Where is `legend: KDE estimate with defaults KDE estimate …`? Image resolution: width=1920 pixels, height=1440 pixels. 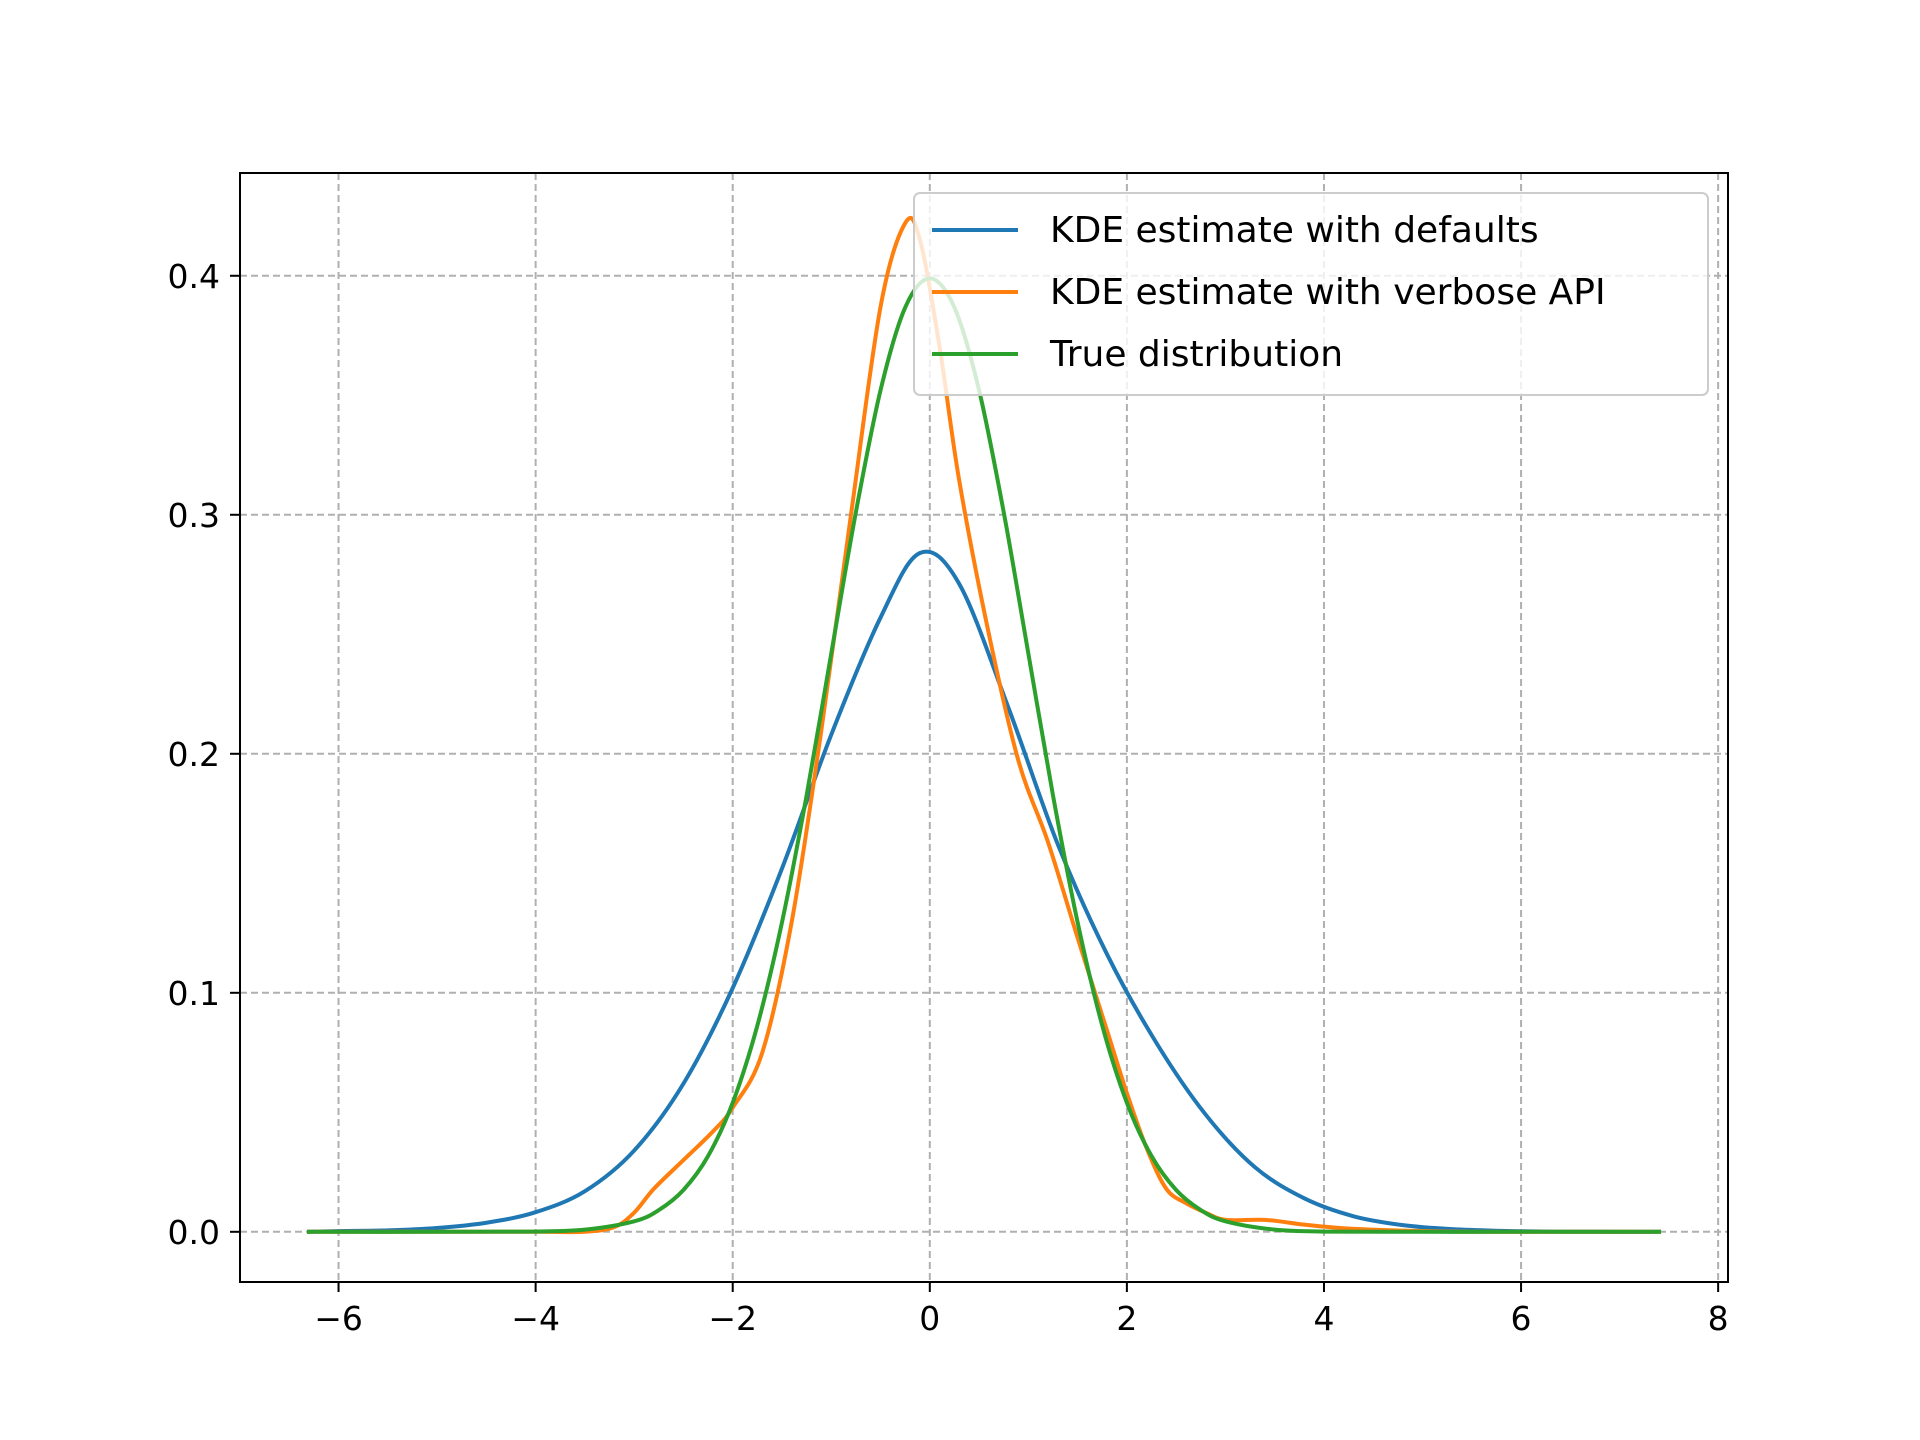 legend: KDE estimate with defaults KDE estimate … is located at coordinates (1311, 294).